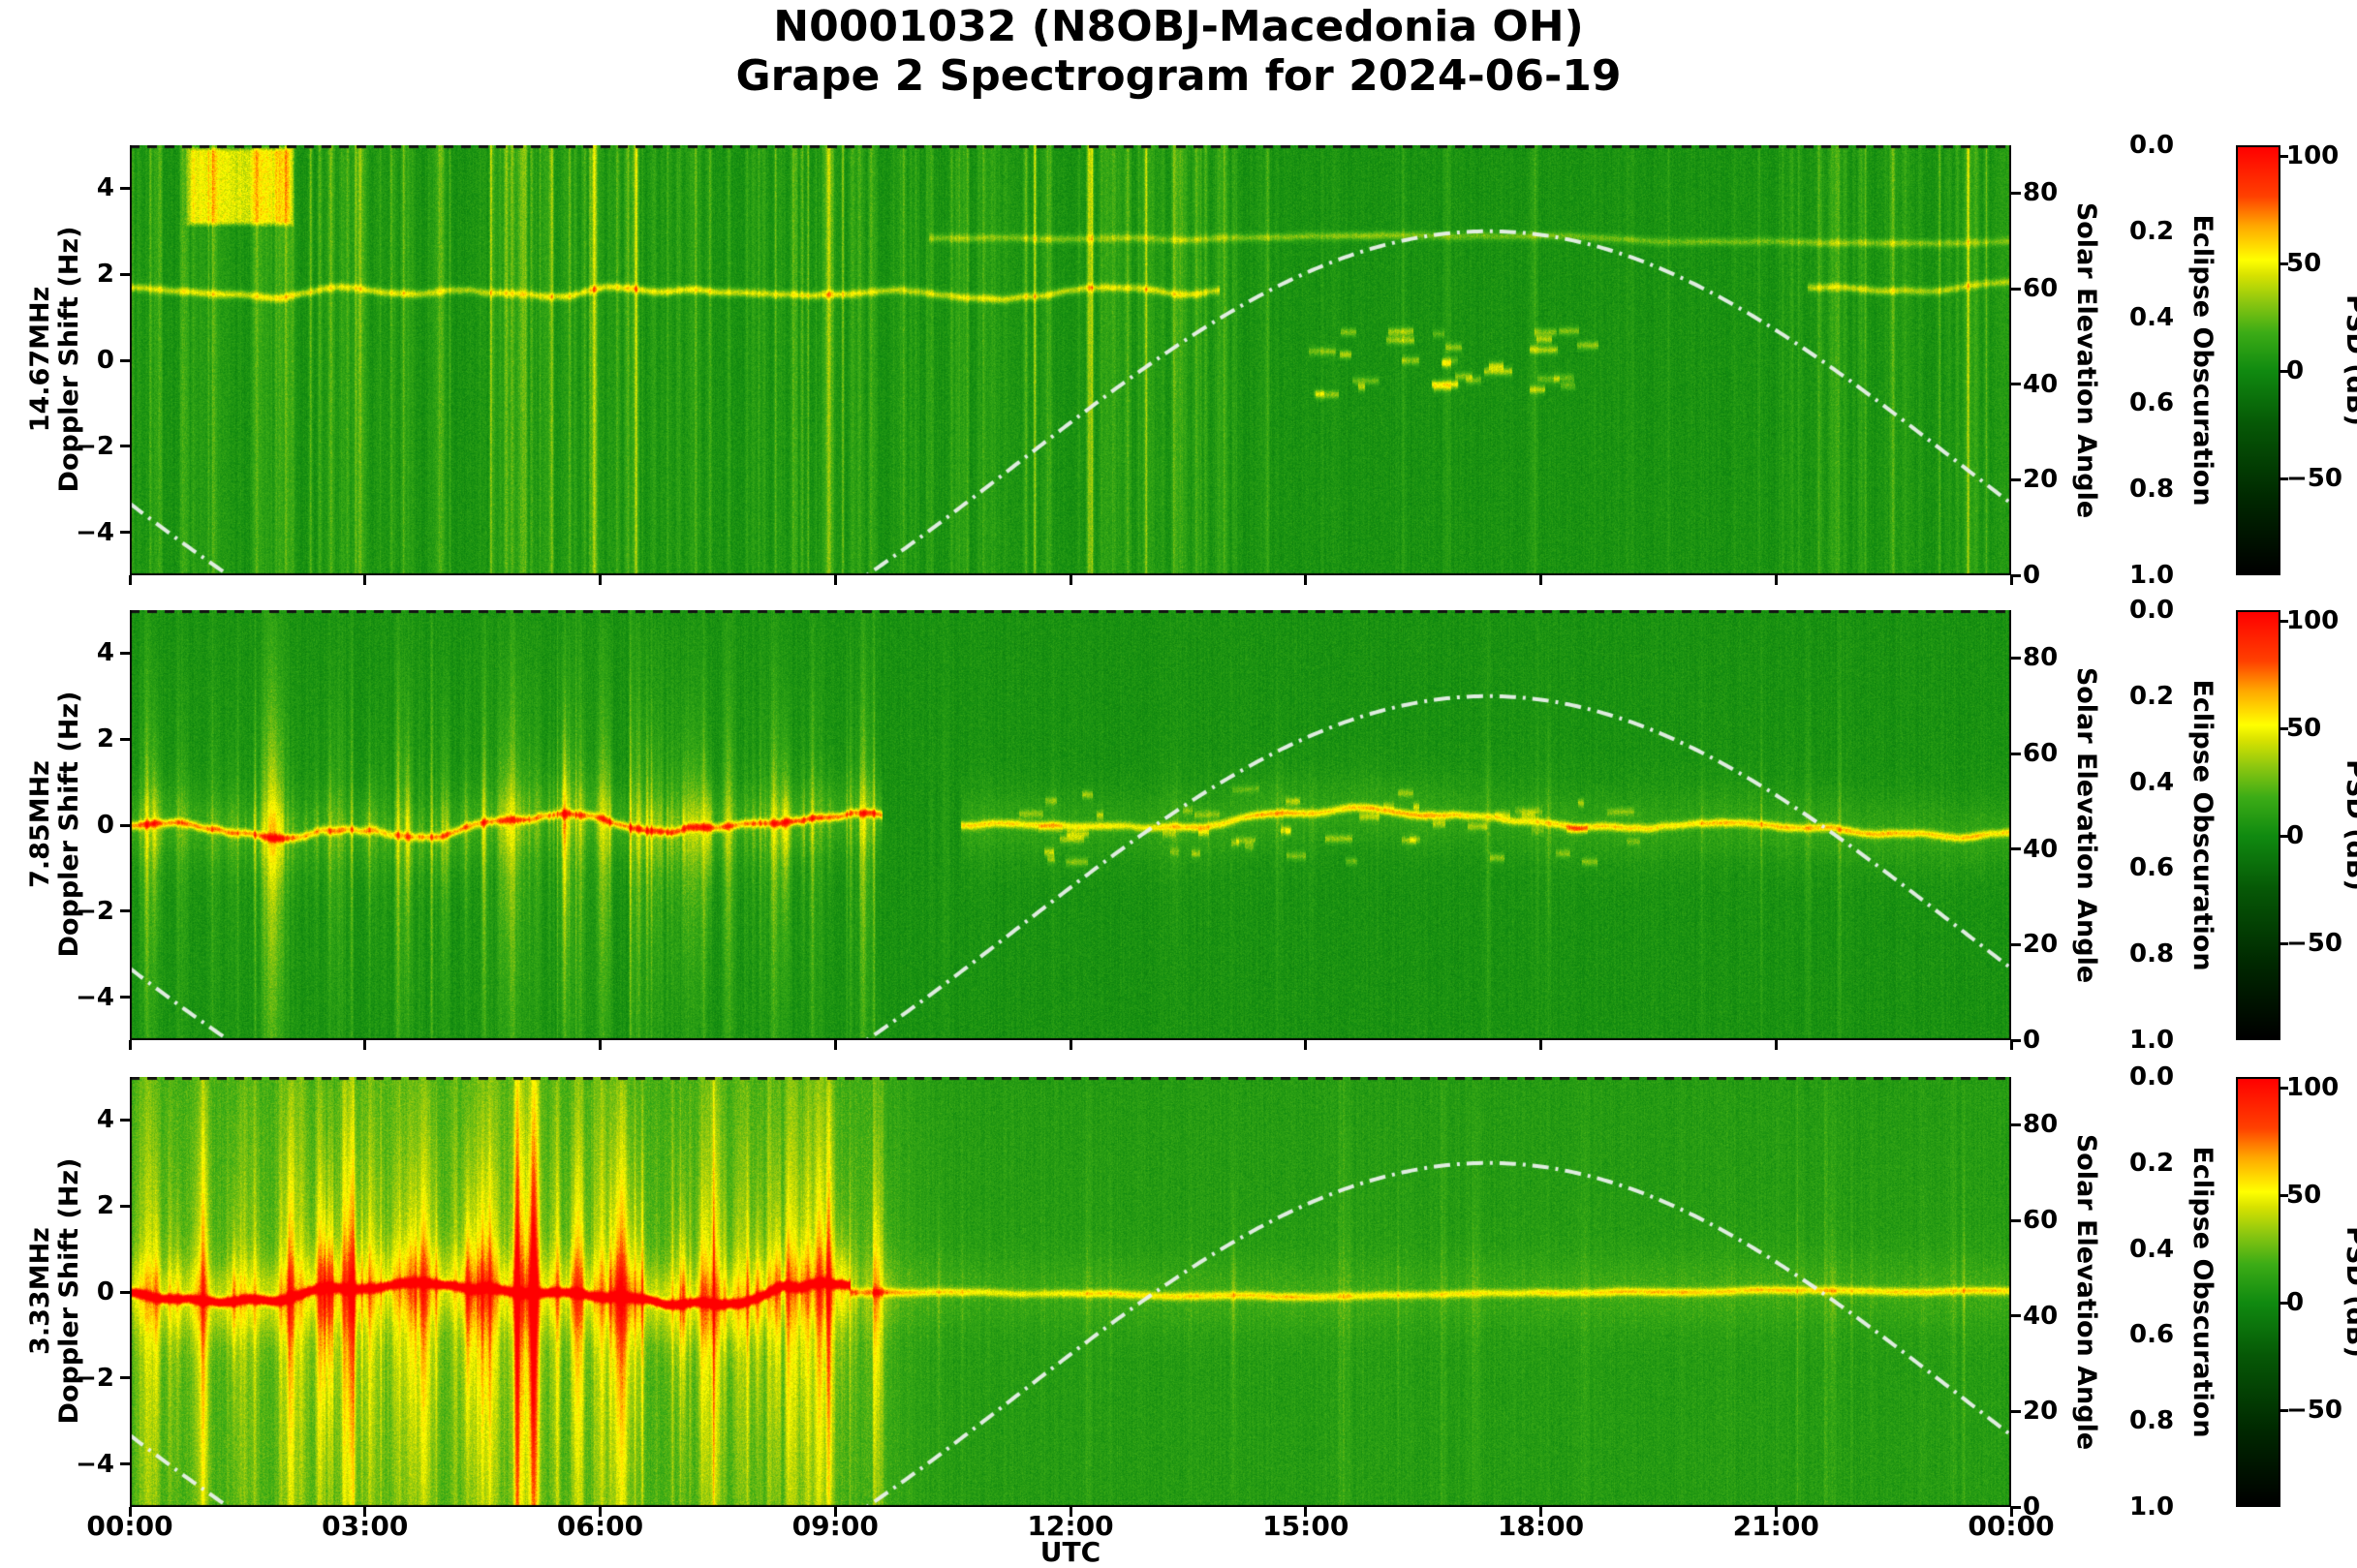 This screenshot has height=1568, width=2357. Describe the element at coordinates (2041, 1316) in the screenshot. I see `solar-tick-label: 40` at that location.